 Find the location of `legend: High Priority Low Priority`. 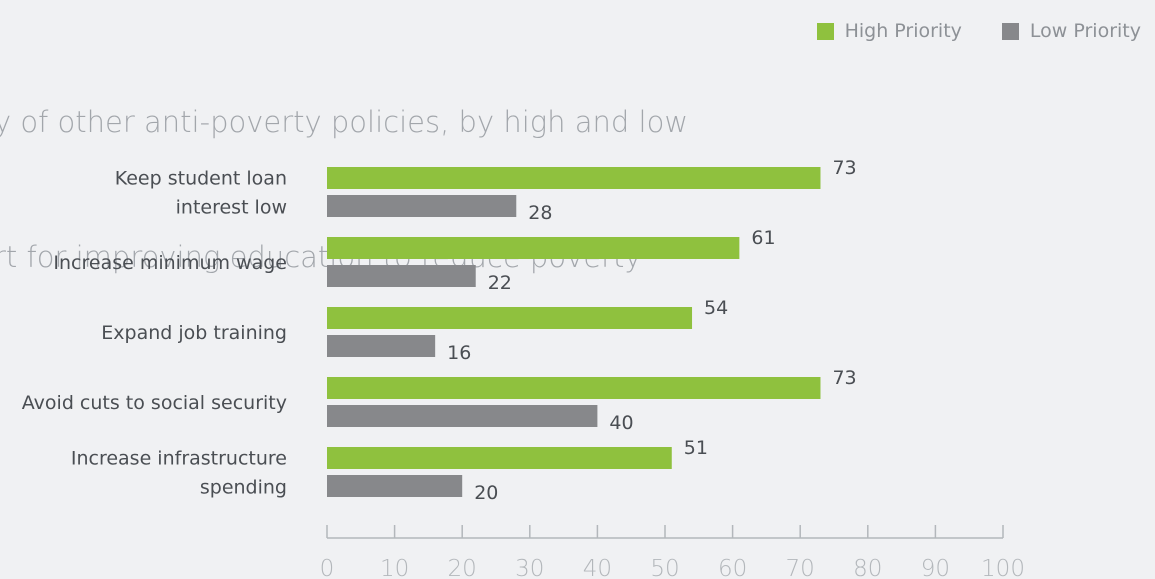

legend: High Priority Low Priority is located at coordinates (978, 31).